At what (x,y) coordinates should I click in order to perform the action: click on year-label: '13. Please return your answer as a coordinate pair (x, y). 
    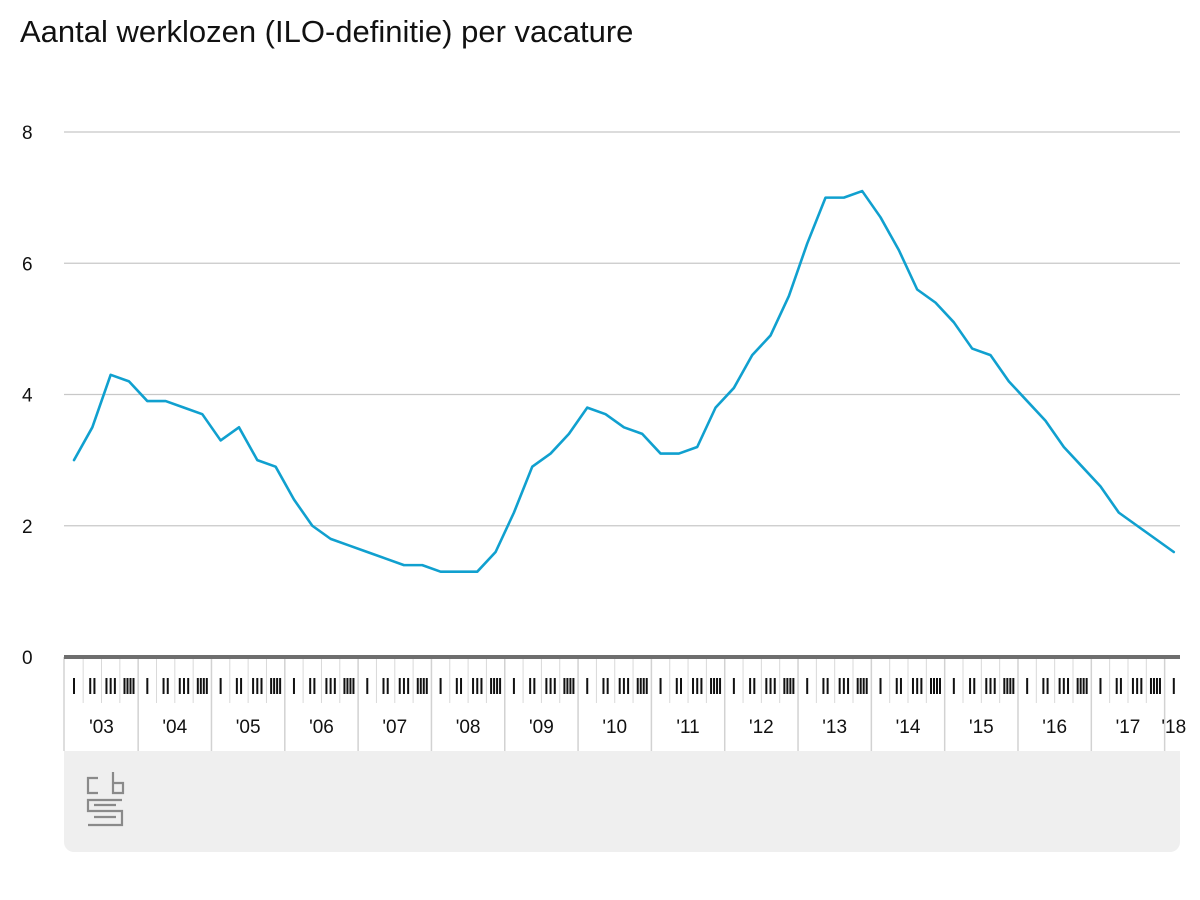
    Looking at the image, I should click on (834, 727).